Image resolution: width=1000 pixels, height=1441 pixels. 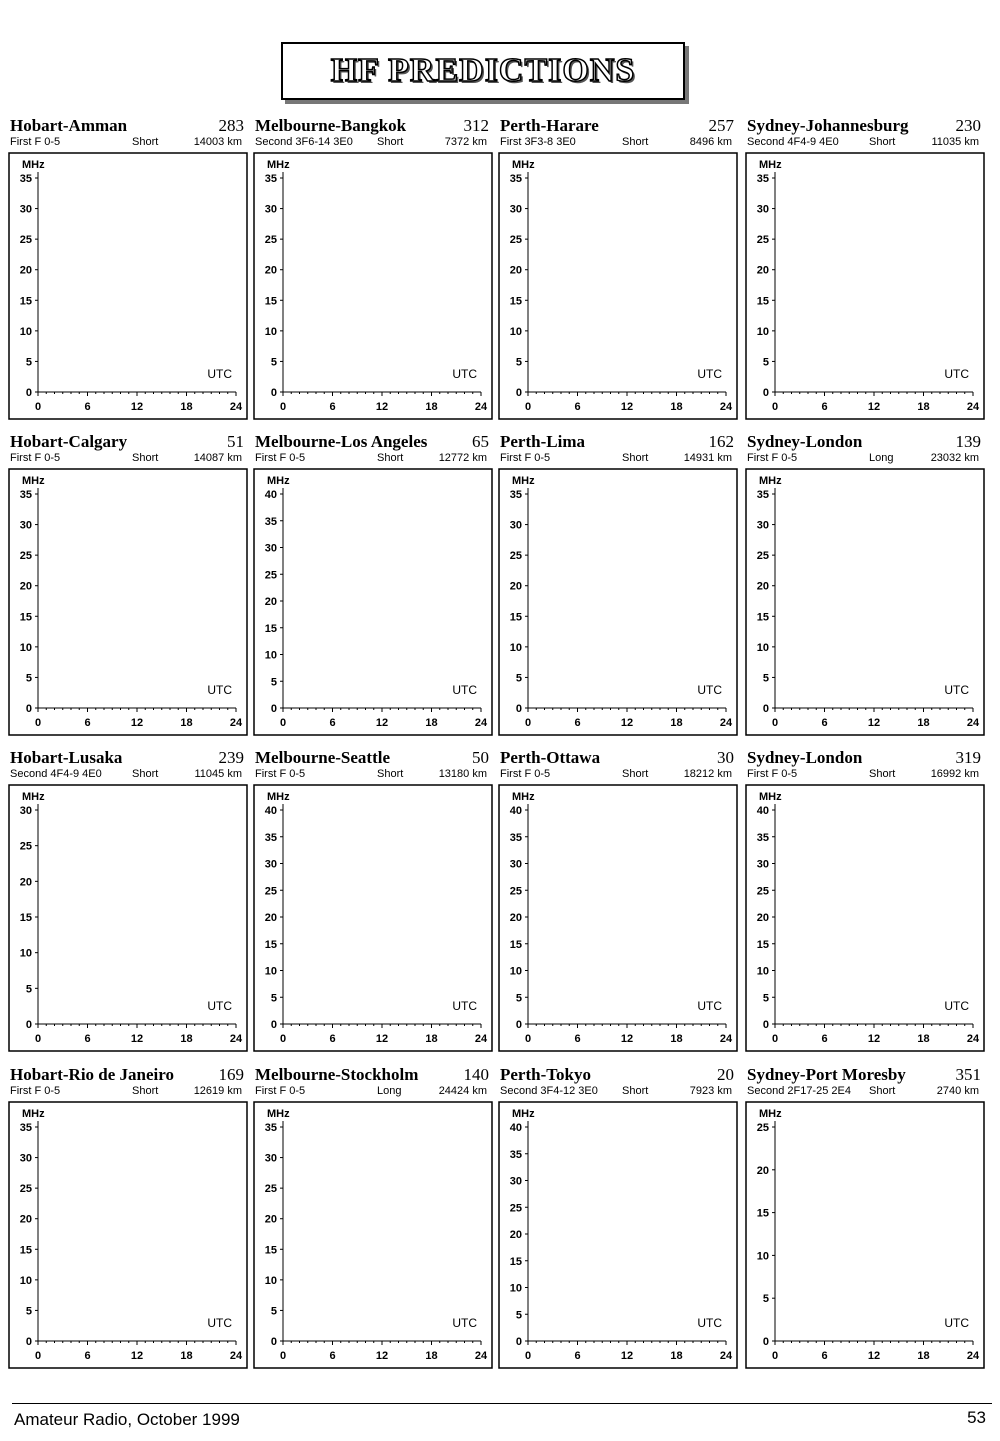 What do you see at coordinates (707, 774) in the screenshot?
I see `chart-distance: 18212 km` at bounding box center [707, 774].